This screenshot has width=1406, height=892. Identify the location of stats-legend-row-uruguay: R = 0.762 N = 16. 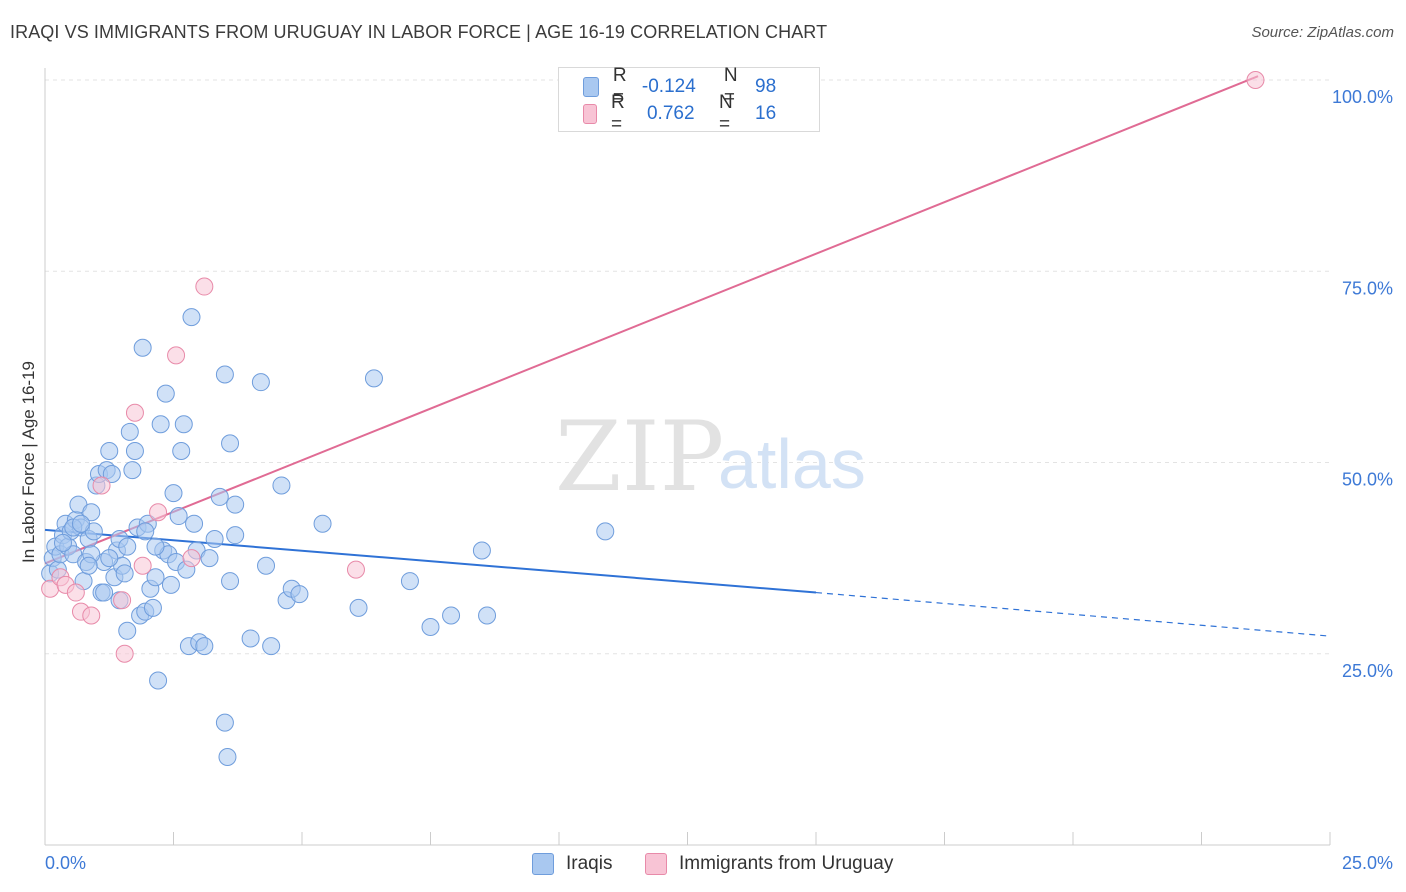
(701, 113).